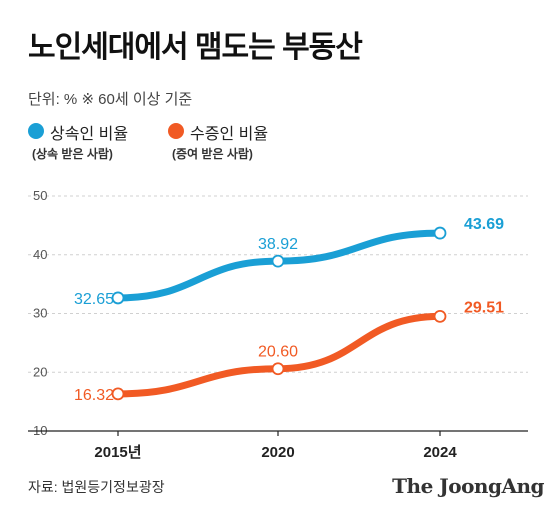  I want to click on y-tick-label: 20, so click(40, 371).